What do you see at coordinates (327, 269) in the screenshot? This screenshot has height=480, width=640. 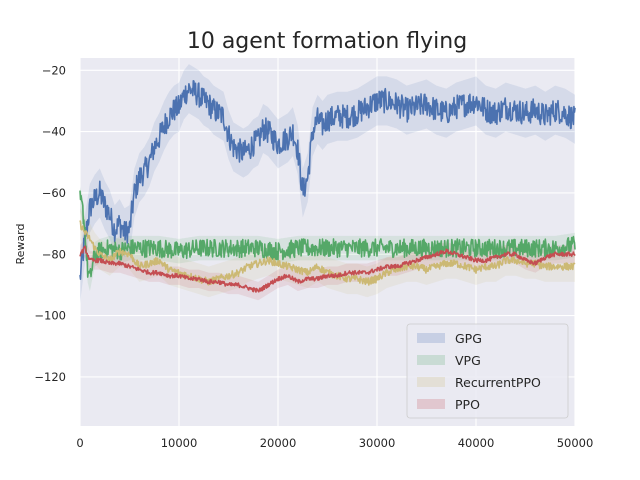 I see `series-line-ppo` at bounding box center [327, 269].